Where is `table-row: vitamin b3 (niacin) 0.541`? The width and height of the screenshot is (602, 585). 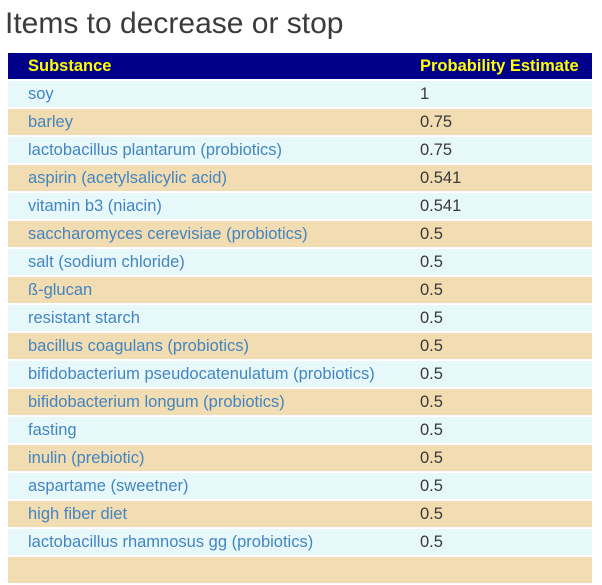 table-row: vitamin b3 (niacin) 0.541 is located at coordinates (300, 206).